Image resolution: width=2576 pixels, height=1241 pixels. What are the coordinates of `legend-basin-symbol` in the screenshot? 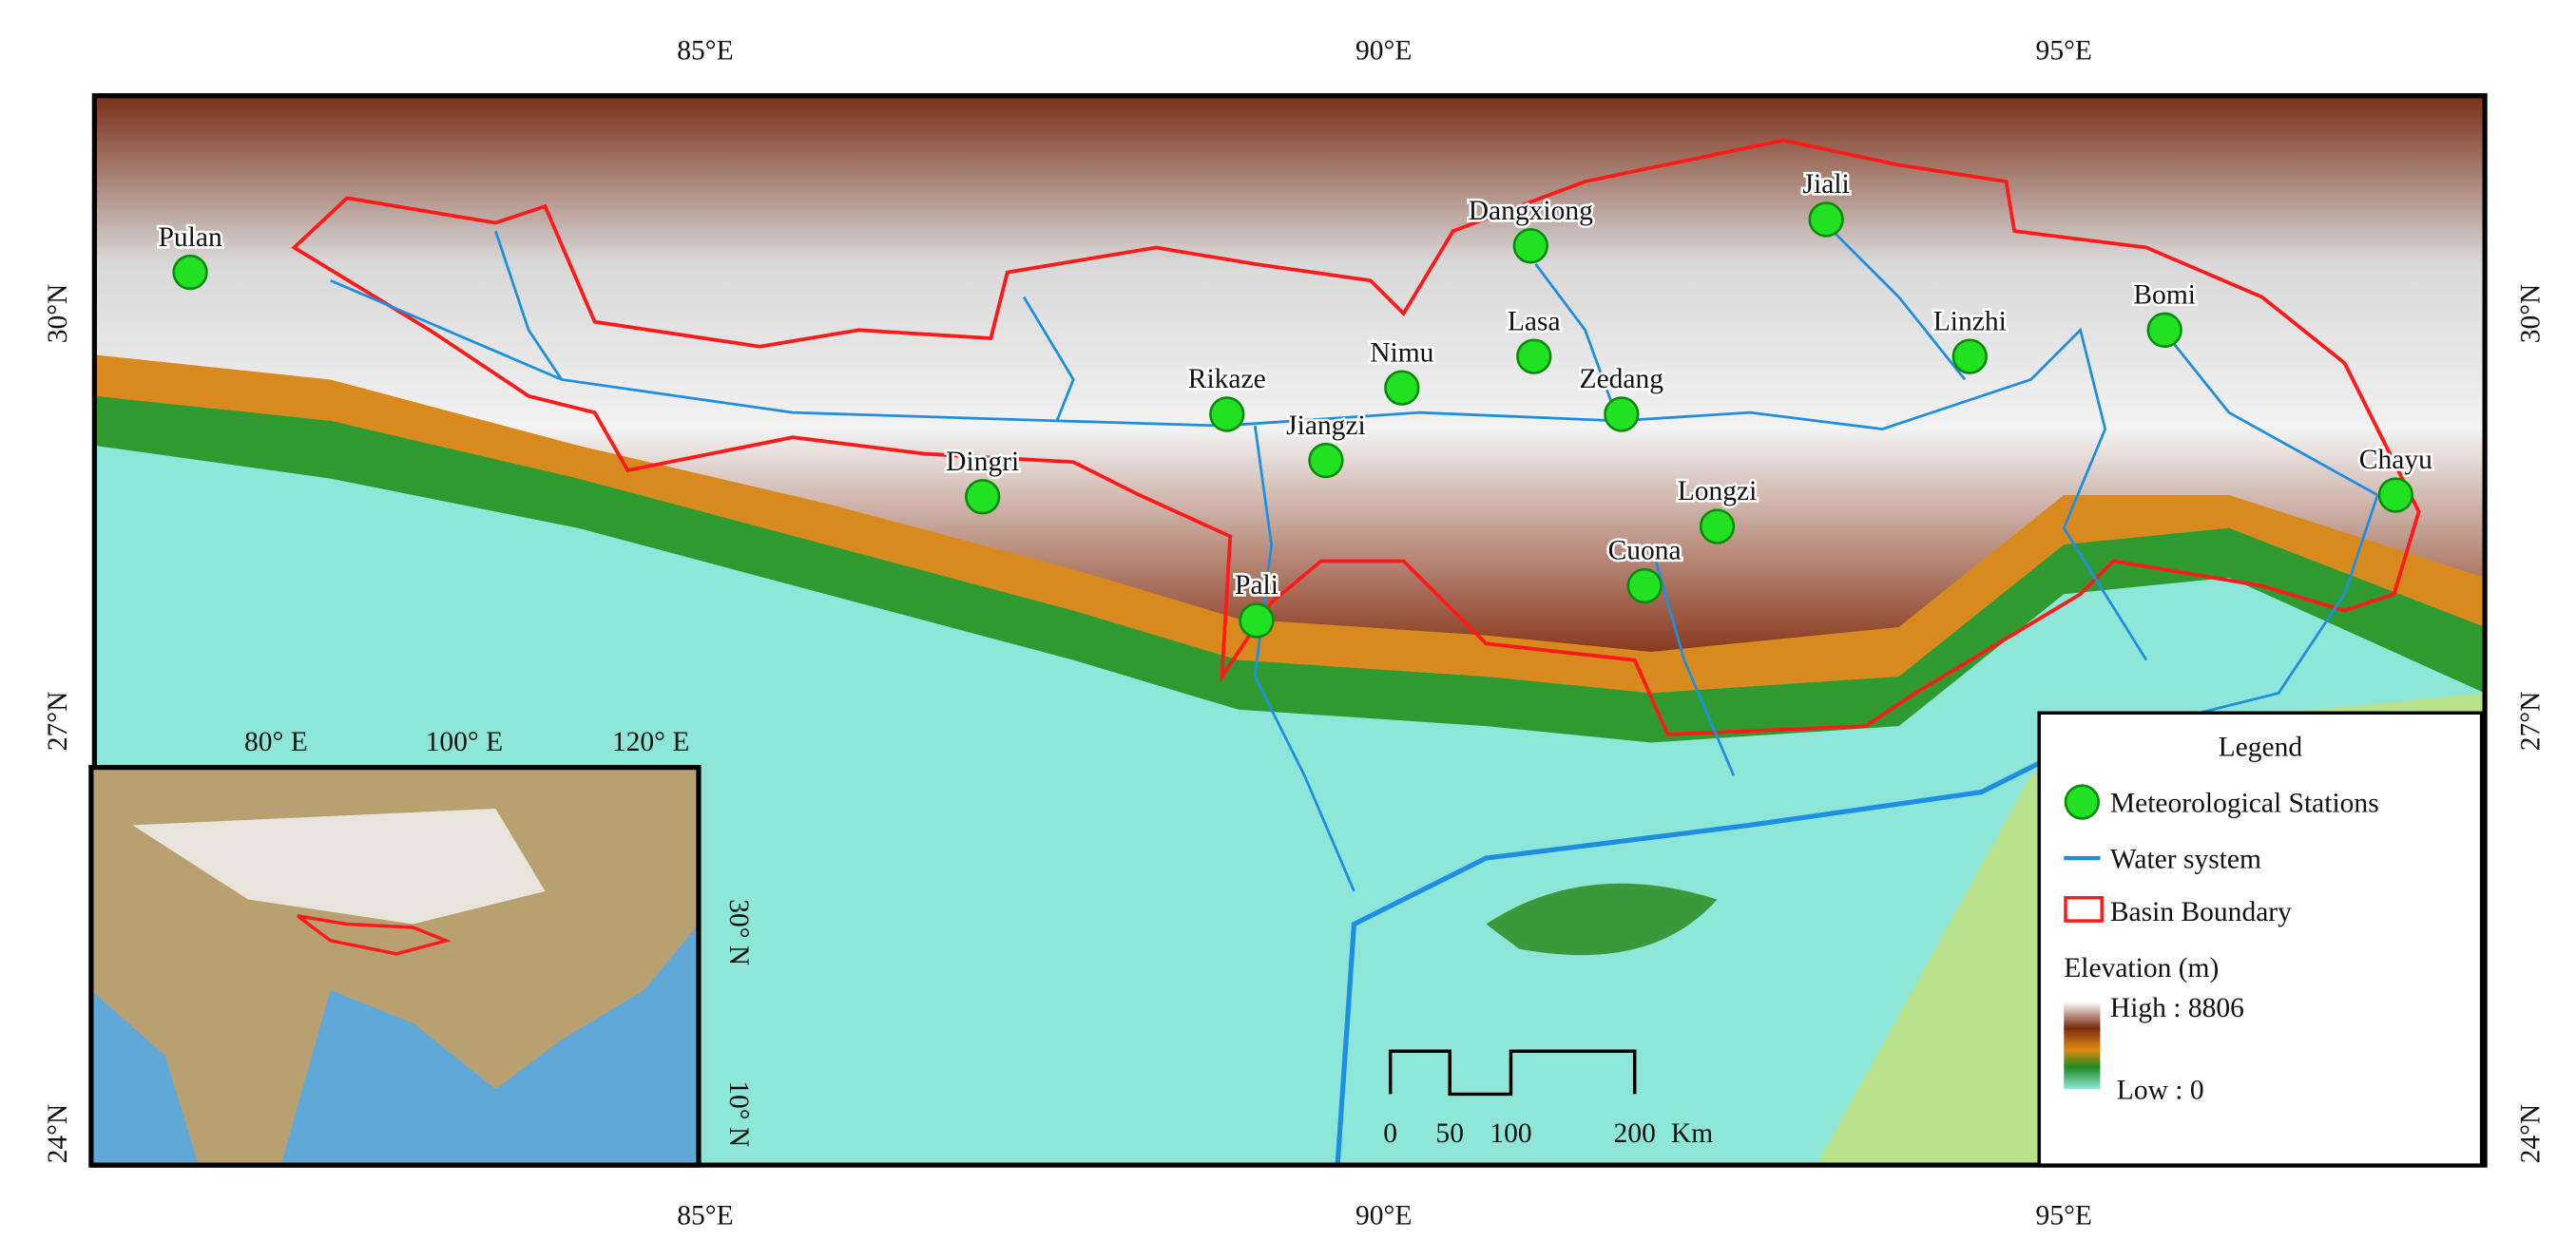 It's located at (2084, 909).